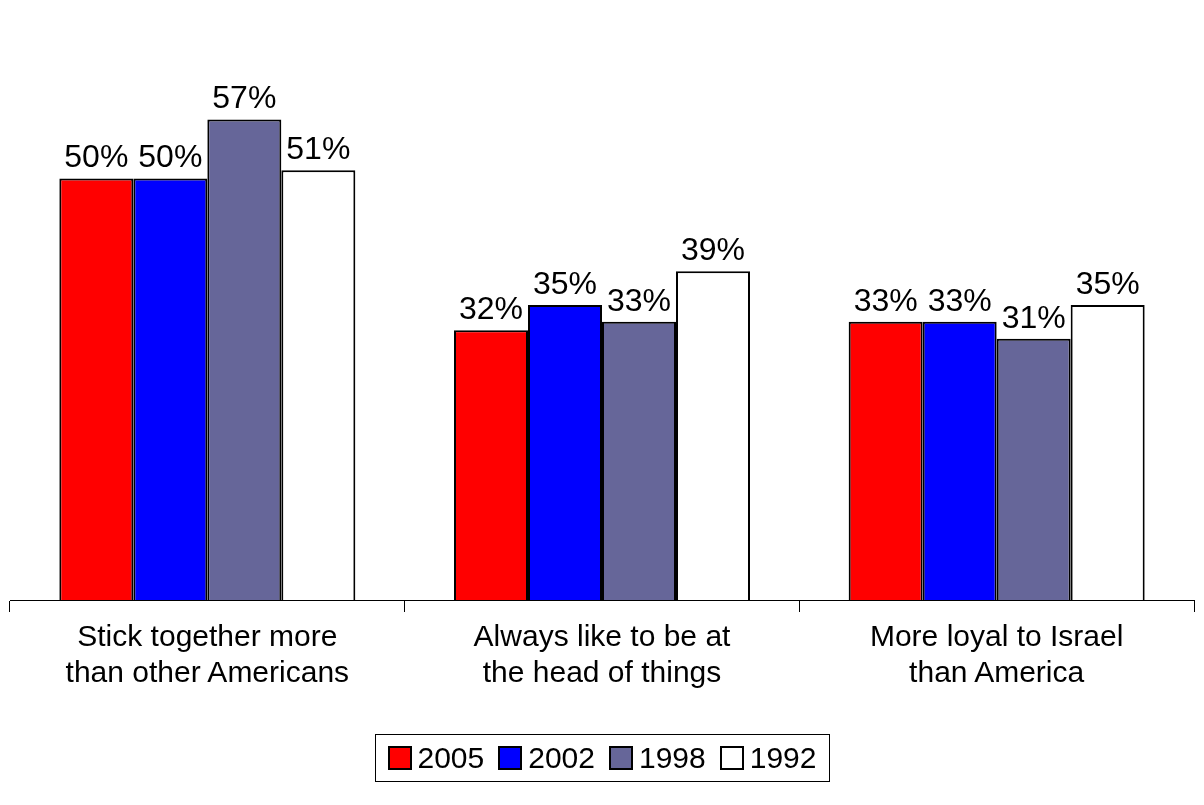 This screenshot has height=805, width=1204. Describe the element at coordinates (996, 654) in the screenshot. I see `x-tick-label: More loyal to Israel than America` at that location.